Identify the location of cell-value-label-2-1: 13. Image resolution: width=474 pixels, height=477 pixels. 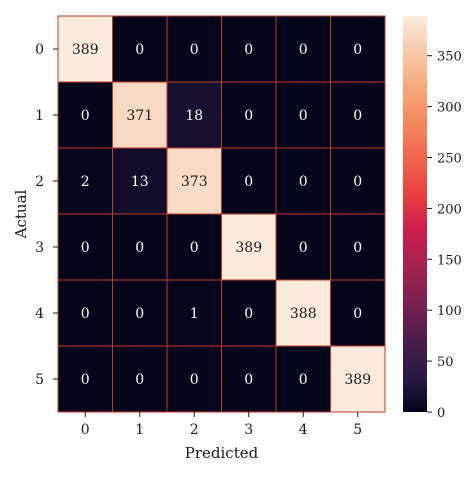
(140, 182).